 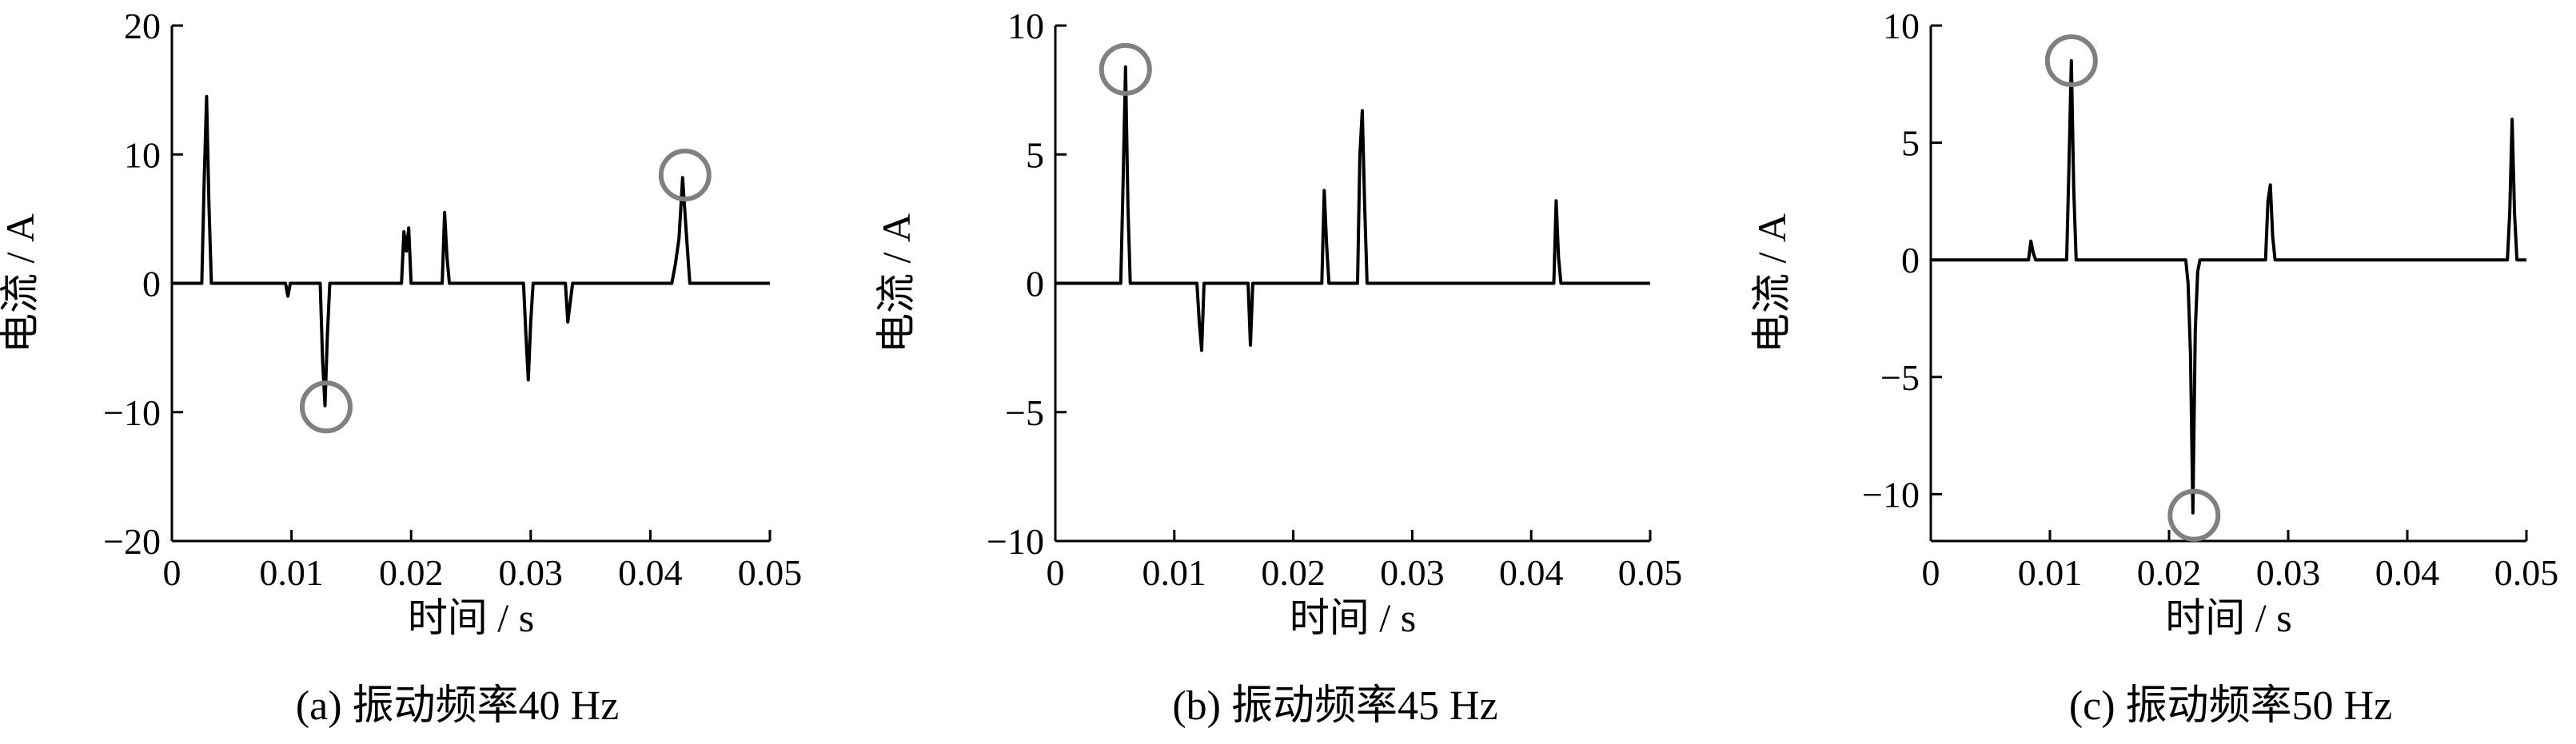 What do you see at coordinates (142, 26) in the screenshot?
I see `y-tick-label: 20` at bounding box center [142, 26].